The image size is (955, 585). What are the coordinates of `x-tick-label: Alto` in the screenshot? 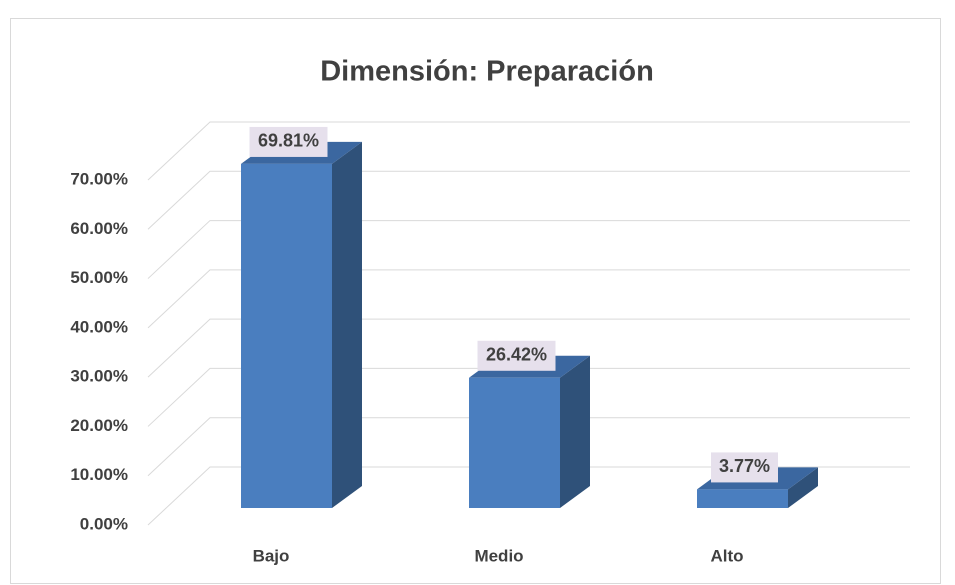 It's located at (726, 555).